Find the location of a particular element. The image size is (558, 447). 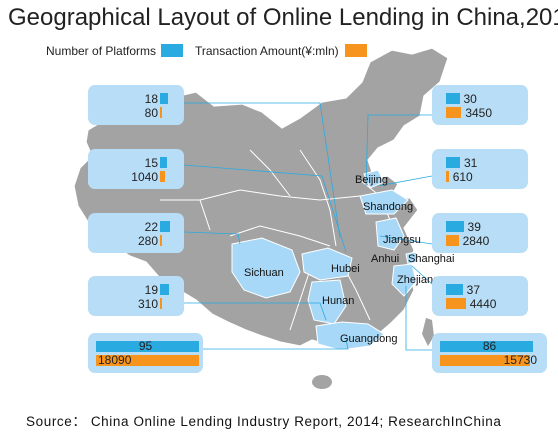

label-guangdong: Guangdong is located at coordinates (369, 339).